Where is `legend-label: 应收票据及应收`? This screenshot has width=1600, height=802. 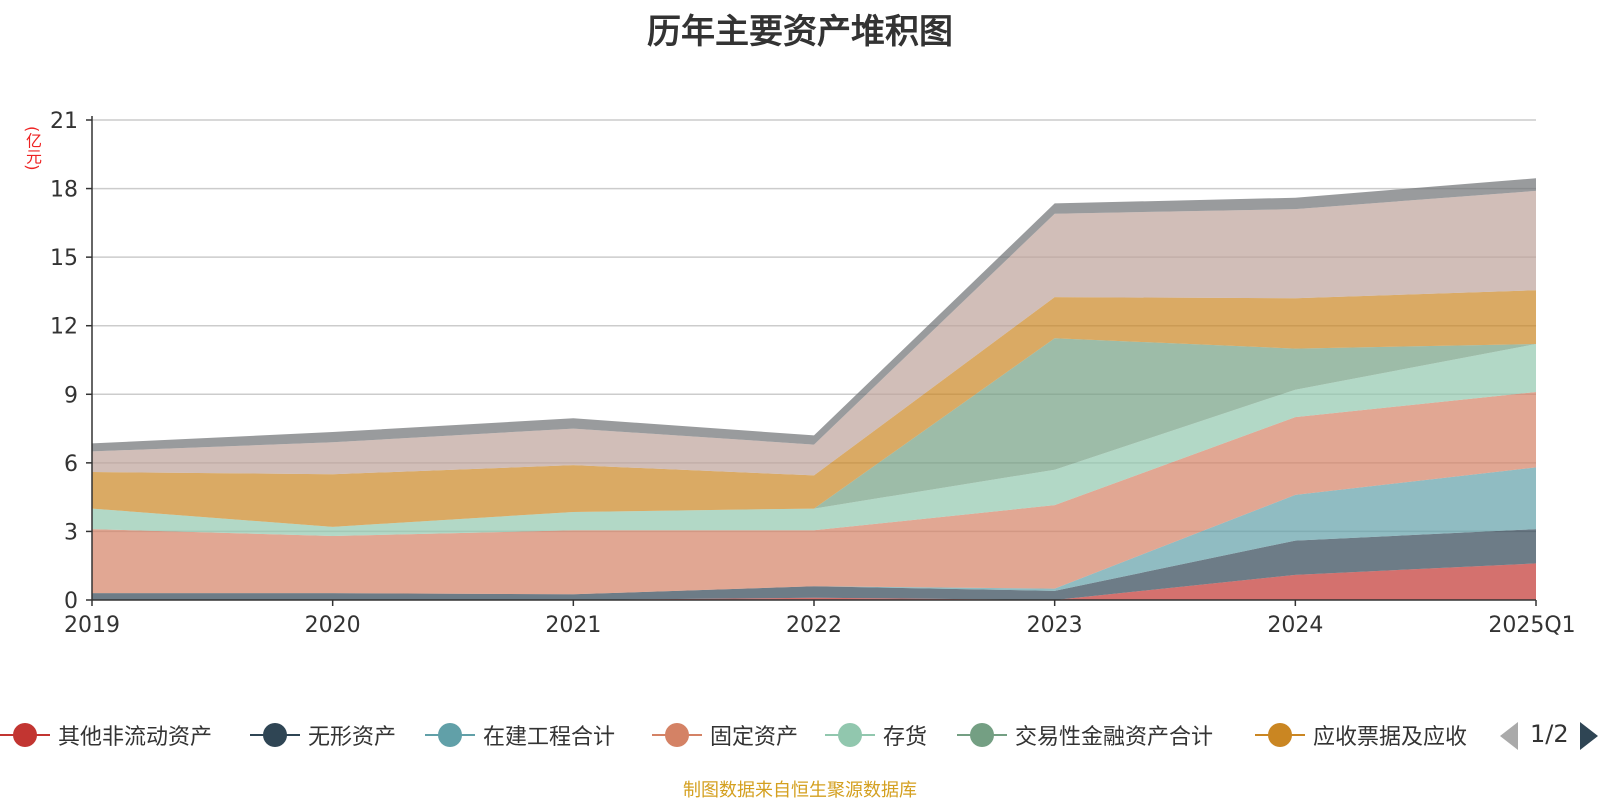
legend-label: 应收票据及应收 is located at coordinates (1390, 737).